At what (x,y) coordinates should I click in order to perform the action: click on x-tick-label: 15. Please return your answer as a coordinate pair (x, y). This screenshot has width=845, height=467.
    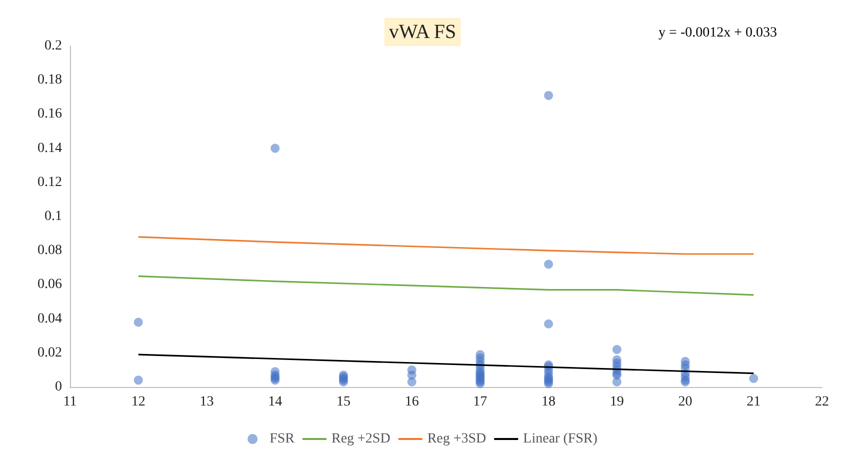
    Looking at the image, I should click on (343, 402).